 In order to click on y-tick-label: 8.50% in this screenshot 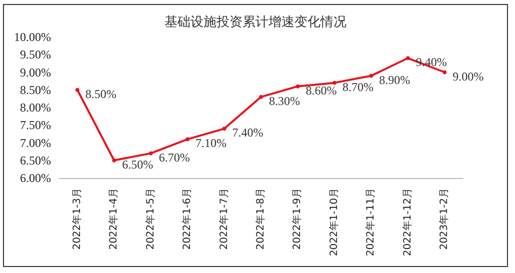, I will do `click(35, 89)`.